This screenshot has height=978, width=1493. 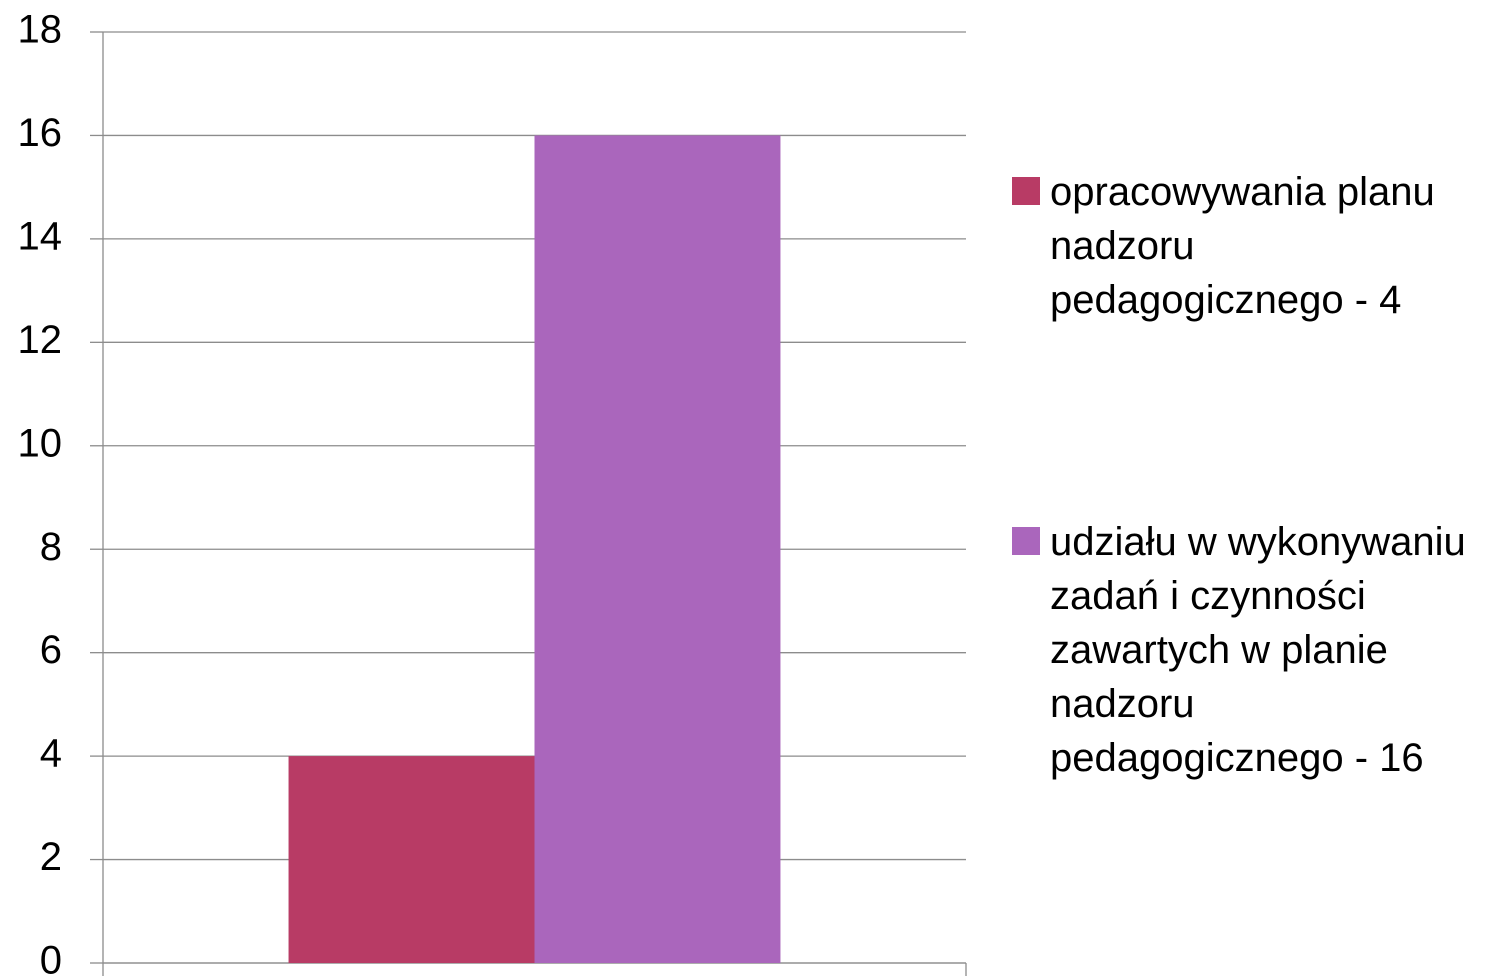 What do you see at coordinates (51, 958) in the screenshot?
I see `y-tick-label: 0` at bounding box center [51, 958].